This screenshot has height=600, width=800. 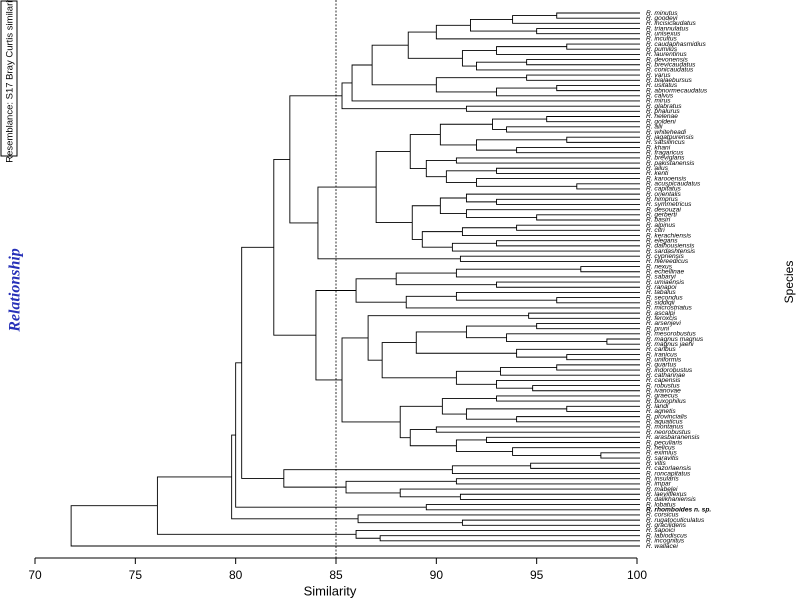 I want to click on leaf-label: R. conicaudatus, so click(x=670, y=70).